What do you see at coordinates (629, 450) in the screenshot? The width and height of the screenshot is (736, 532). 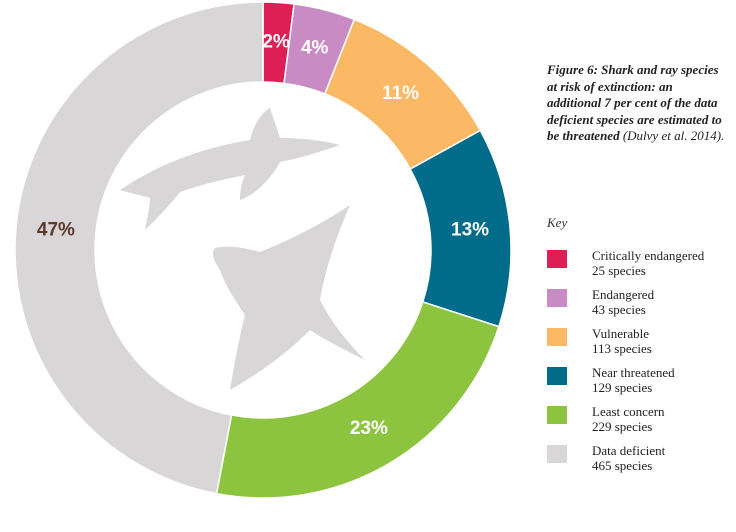 I see `legend-label: Data deficient` at bounding box center [629, 450].